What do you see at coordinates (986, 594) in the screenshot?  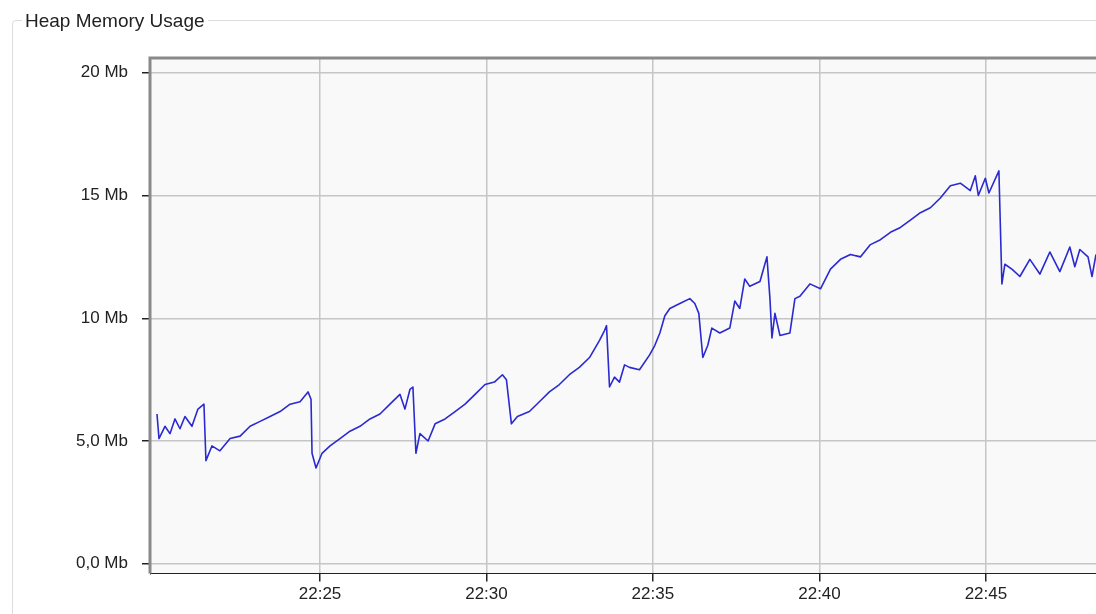 I see `x-tick-label: 22:45` at bounding box center [986, 594].